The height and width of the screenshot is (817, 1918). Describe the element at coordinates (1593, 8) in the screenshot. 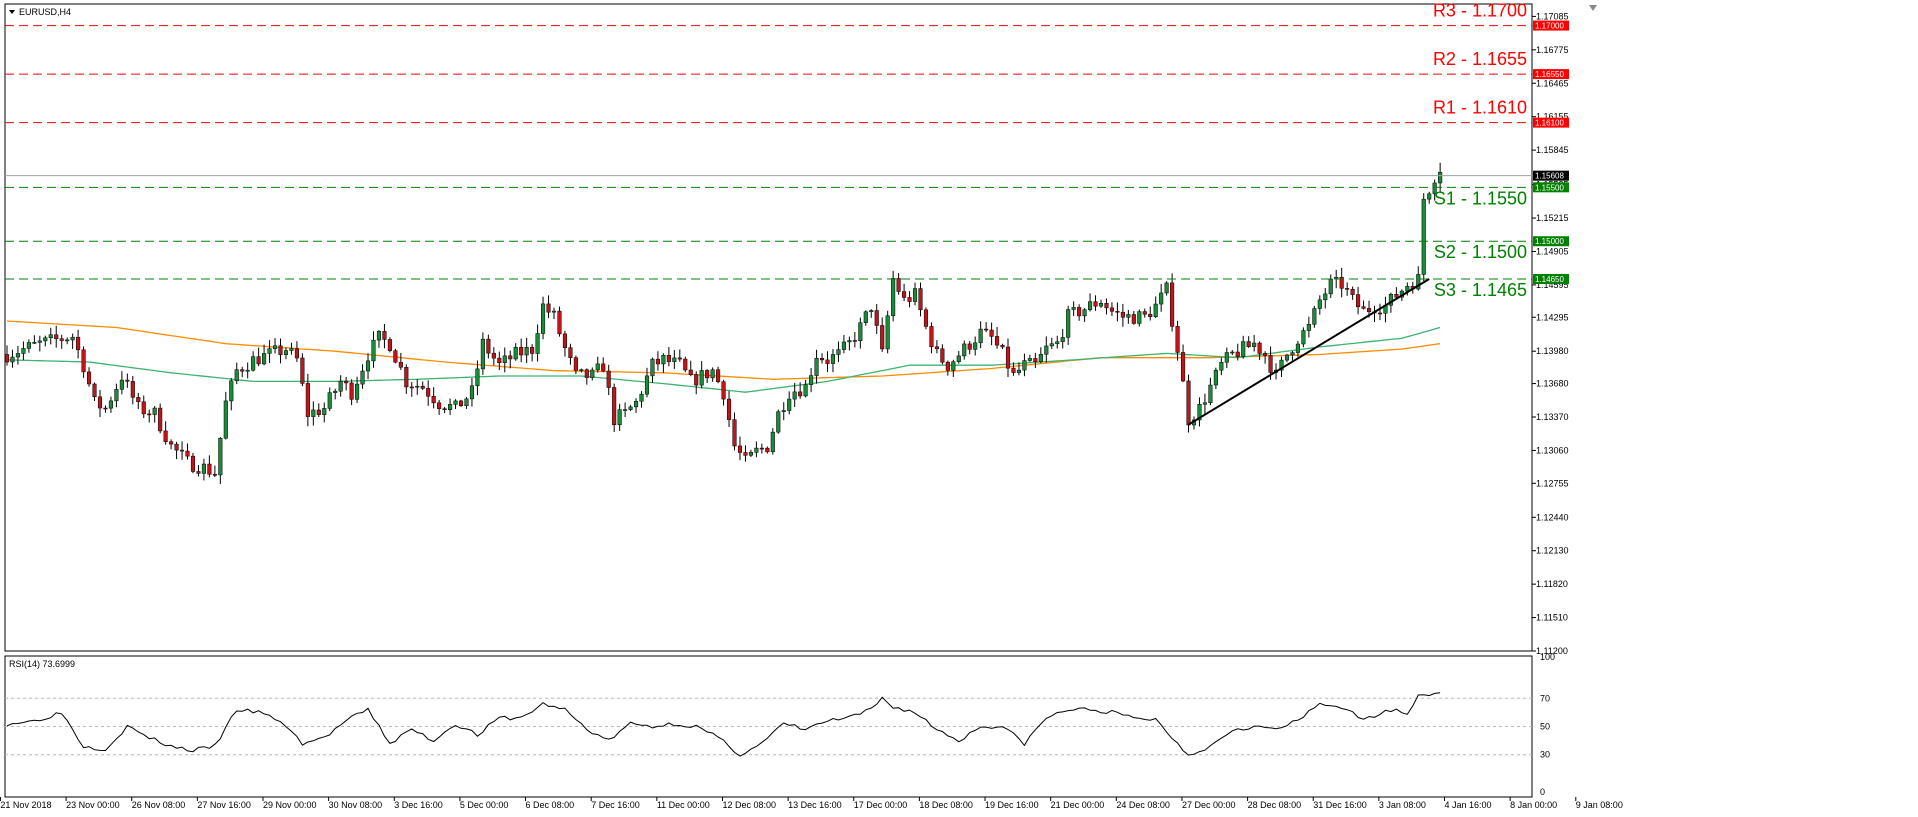

I see `chart-shift-icon` at that location.